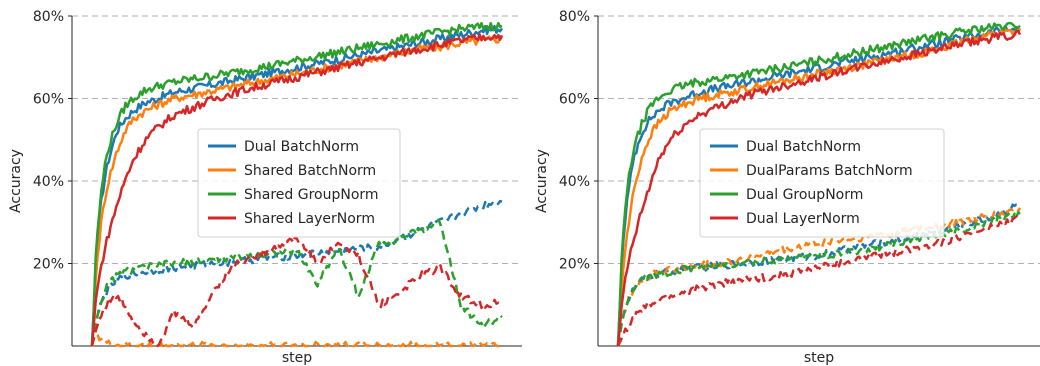  I want to click on legend-label: Shared BatchNorm, so click(310, 171).